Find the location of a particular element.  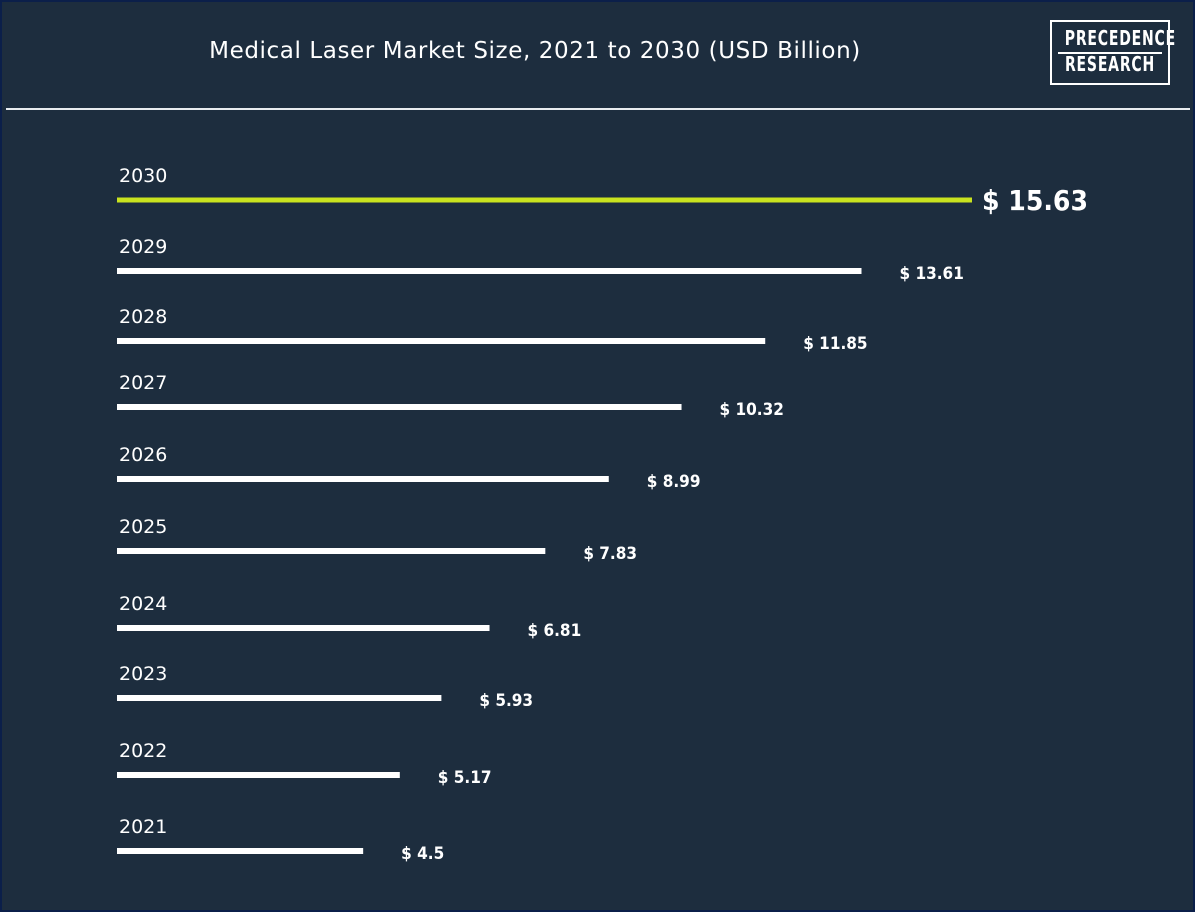

value-label-2027: $ 10.32 is located at coordinates (752, 410).